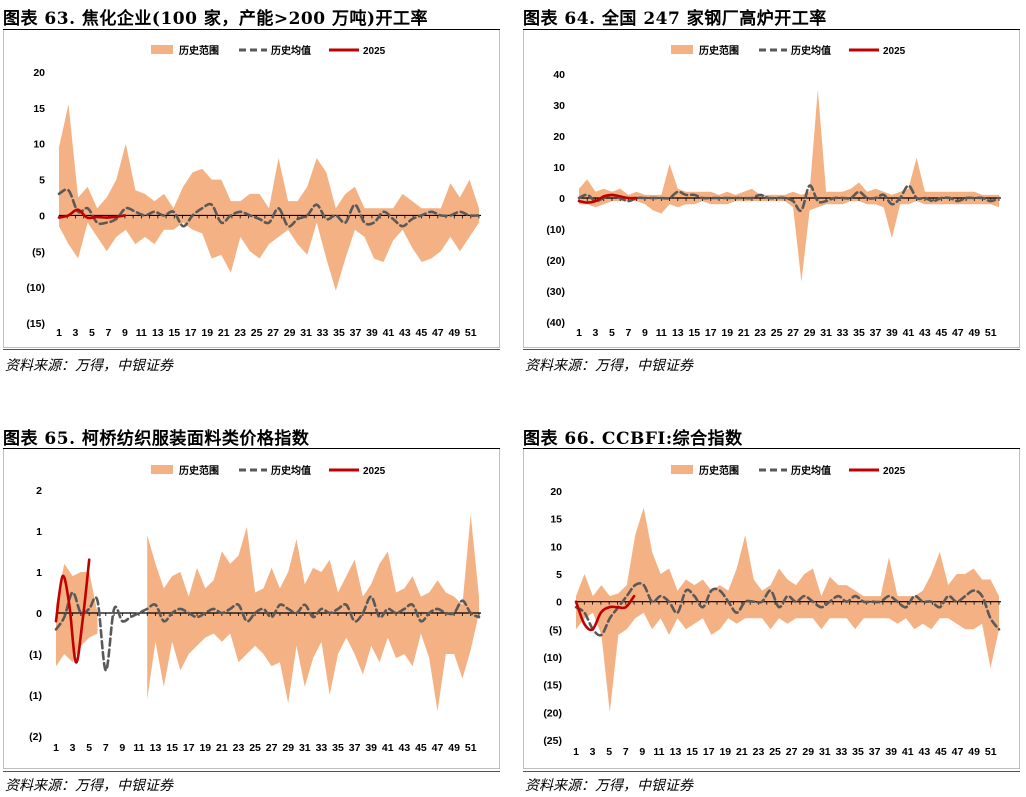 The height and width of the screenshot is (797, 1026). What do you see at coordinates (172, 748) in the screenshot?
I see `x-tick-label: 15` at bounding box center [172, 748].